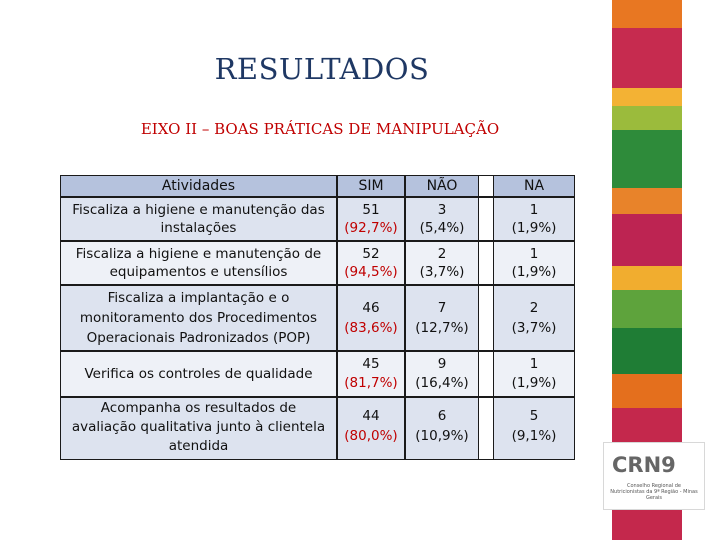 The width and height of the screenshot is (720, 540). I want to click on sim-cell: 46 (83,6%), so click(371, 318).